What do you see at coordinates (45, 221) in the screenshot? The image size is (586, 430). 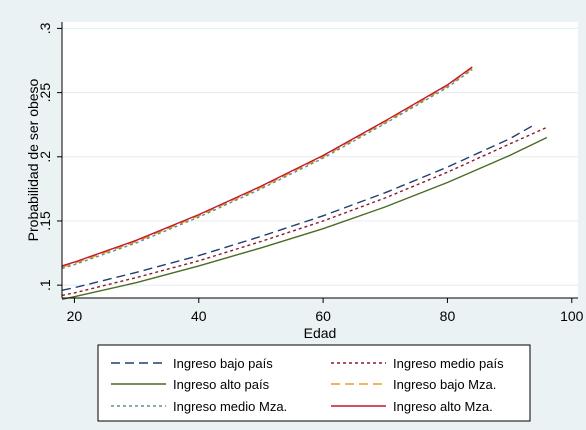 I see `y-tick-label: .15` at bounding box center [45, 221].